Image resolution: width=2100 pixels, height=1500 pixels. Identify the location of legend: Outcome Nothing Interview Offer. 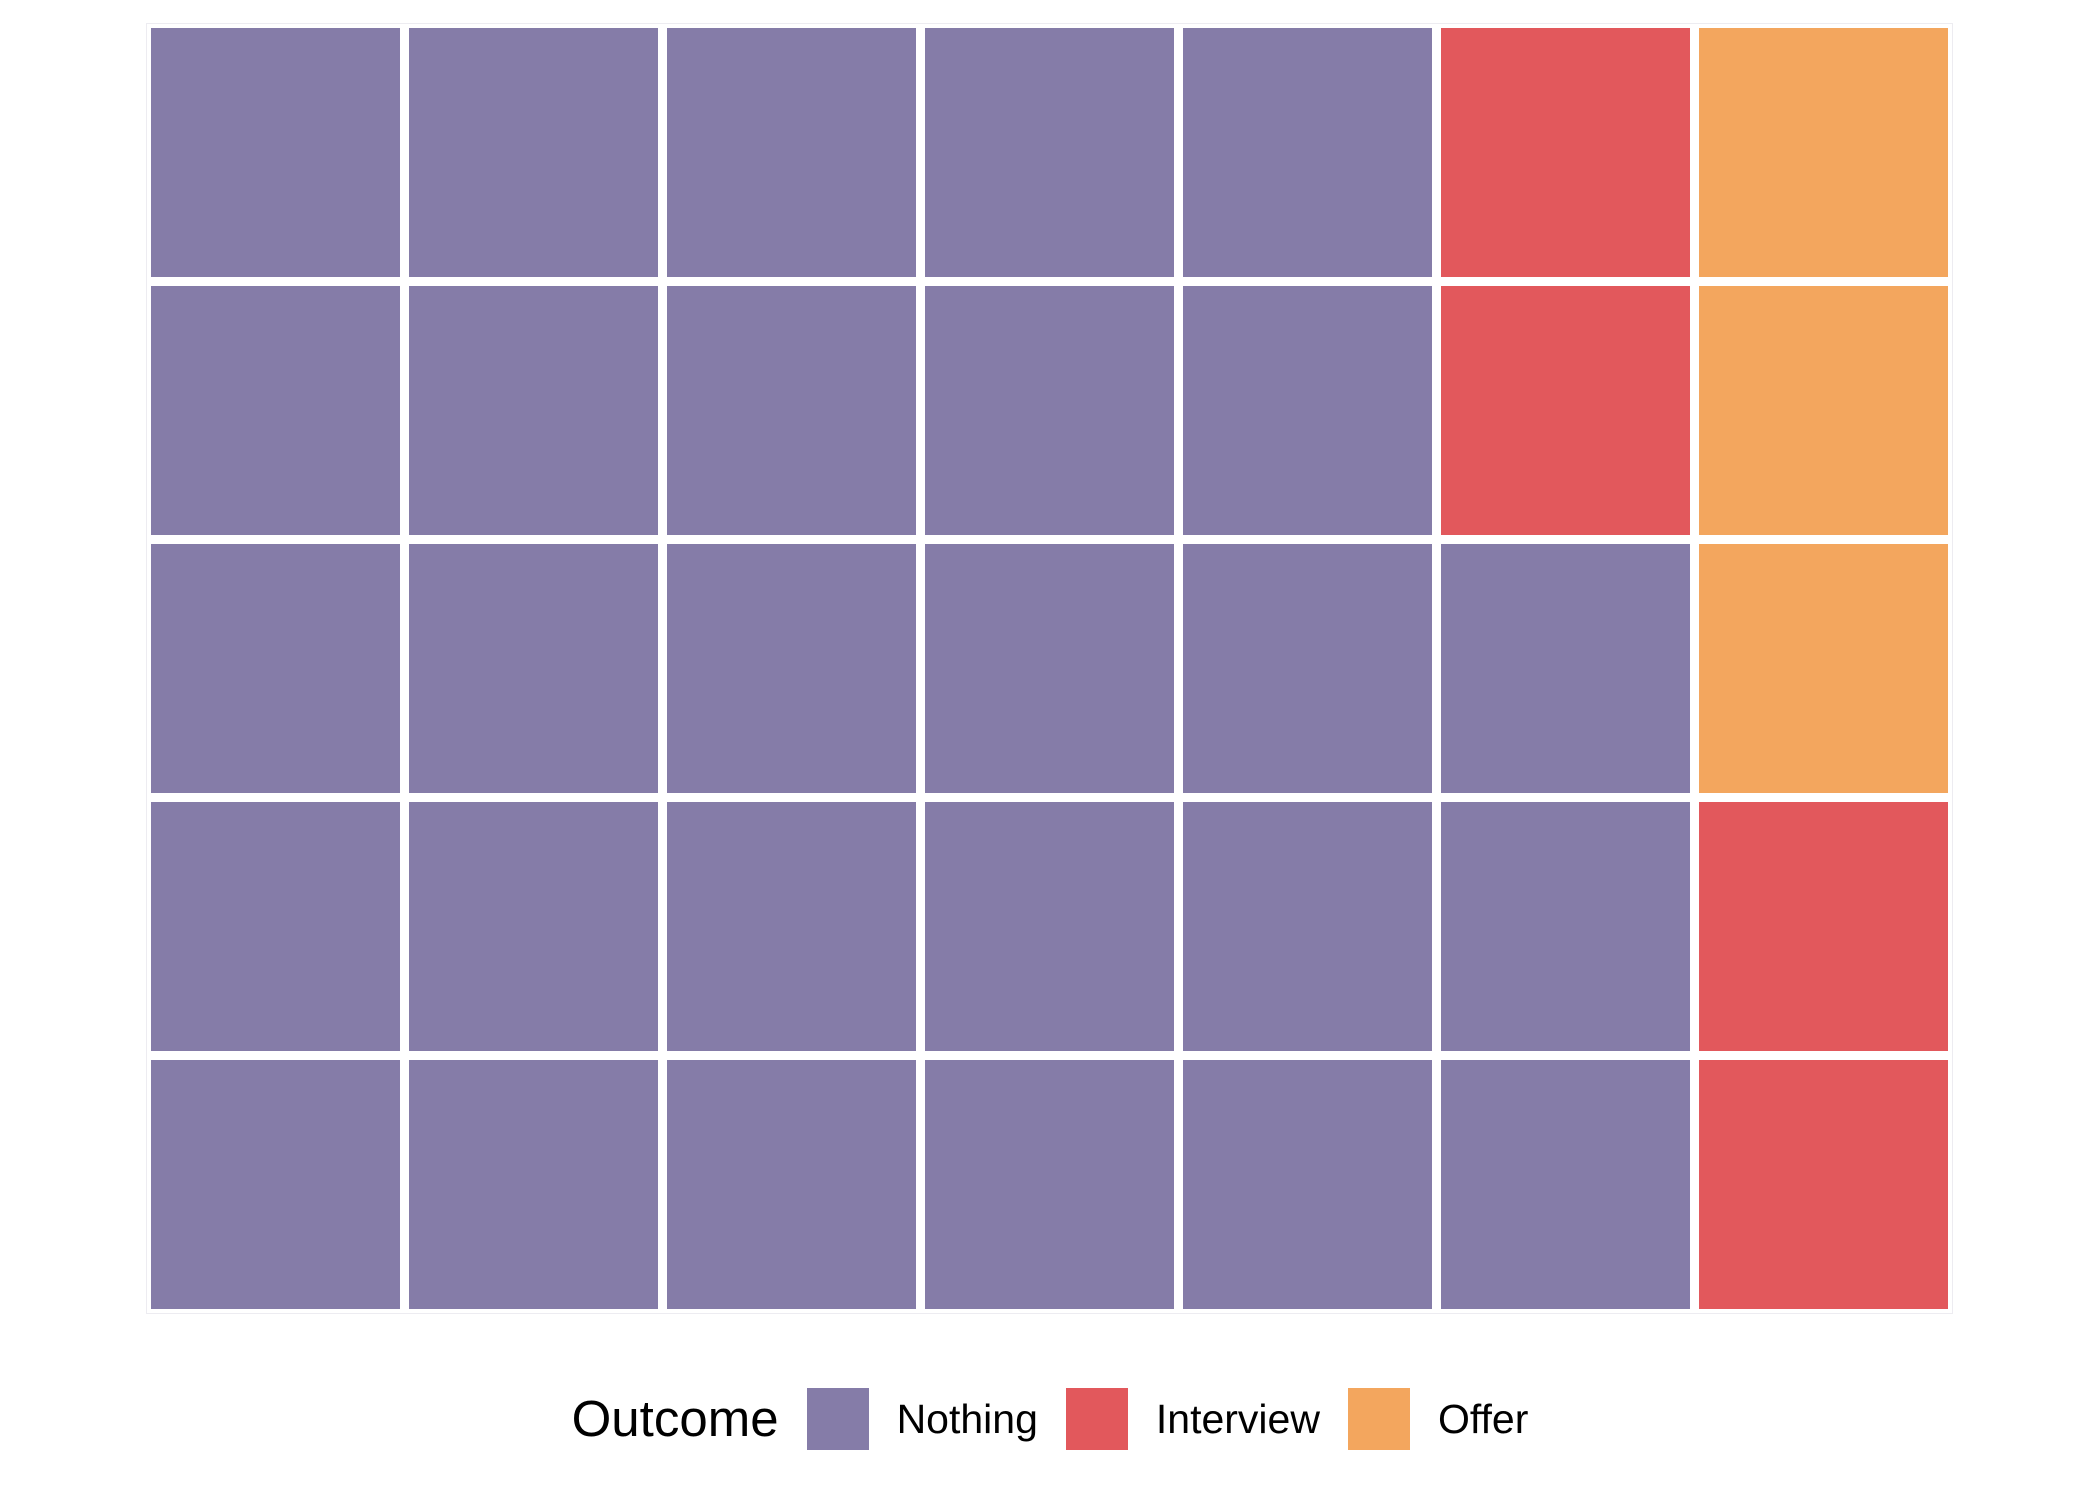
(1050, 1419).